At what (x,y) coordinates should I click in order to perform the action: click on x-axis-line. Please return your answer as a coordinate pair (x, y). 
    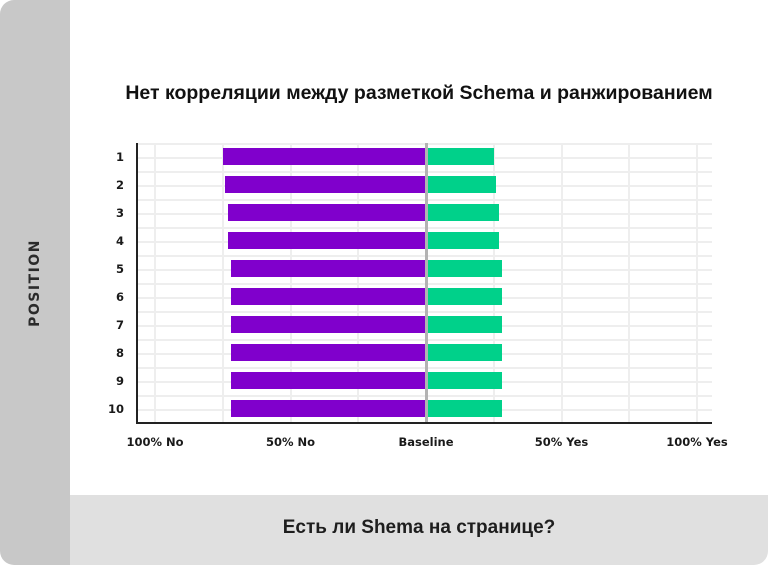
    Looking at the image, I should click on (424, 423).